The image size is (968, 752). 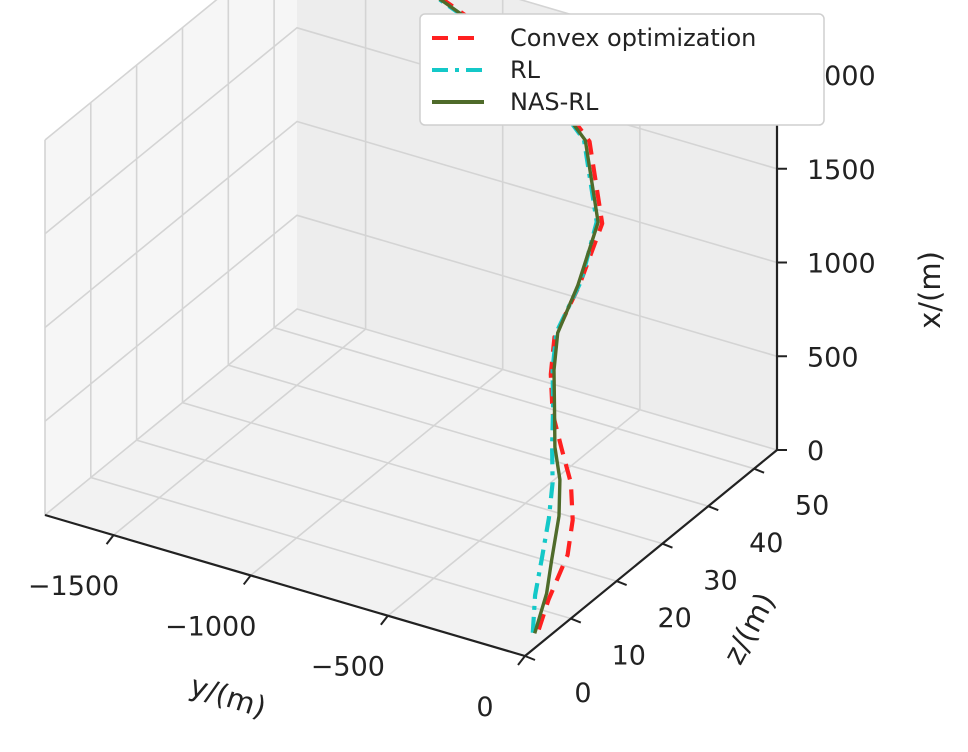 What do you see at coordinates (815, 451) in the screenshot?
I see `x-tick-label: 0` at bounding box center [815, 451].